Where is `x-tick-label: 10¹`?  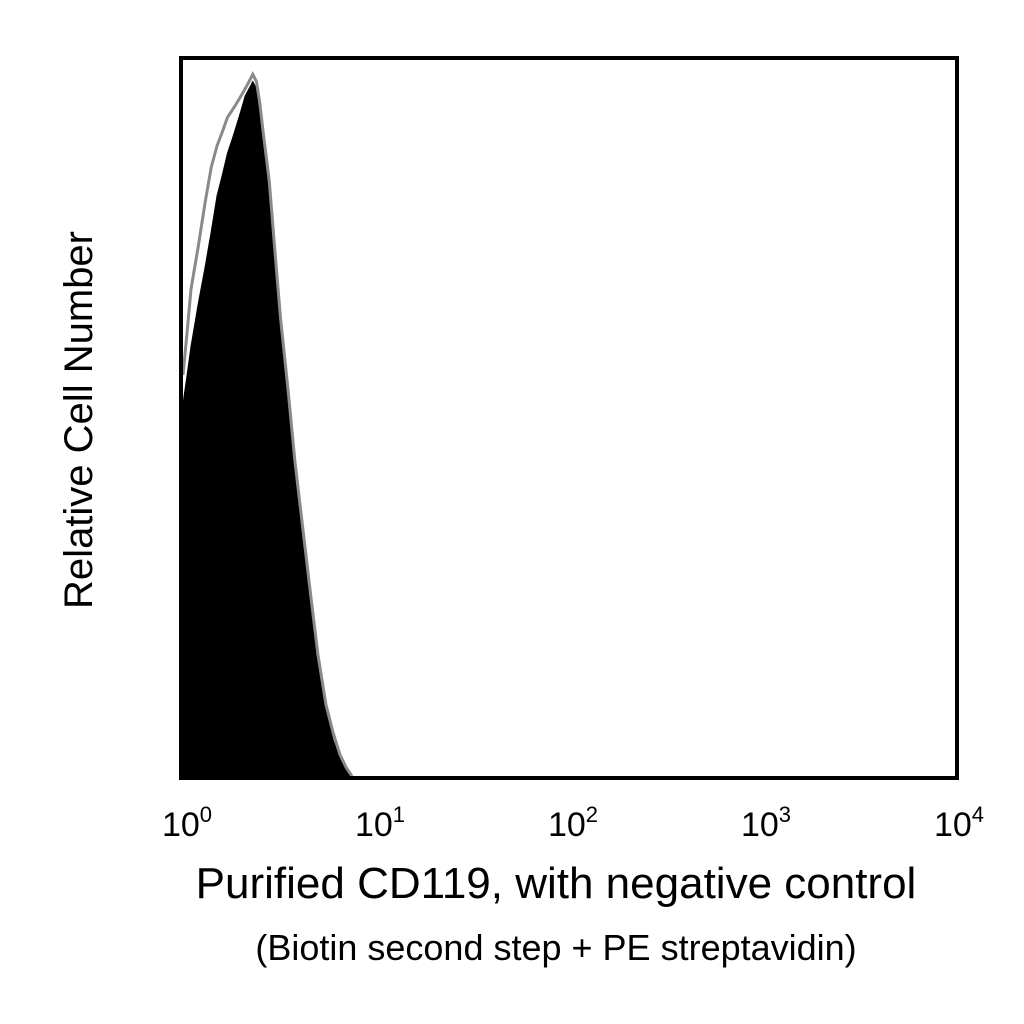
x-tick-label: 10¹ is located at coordinates (380, 823).